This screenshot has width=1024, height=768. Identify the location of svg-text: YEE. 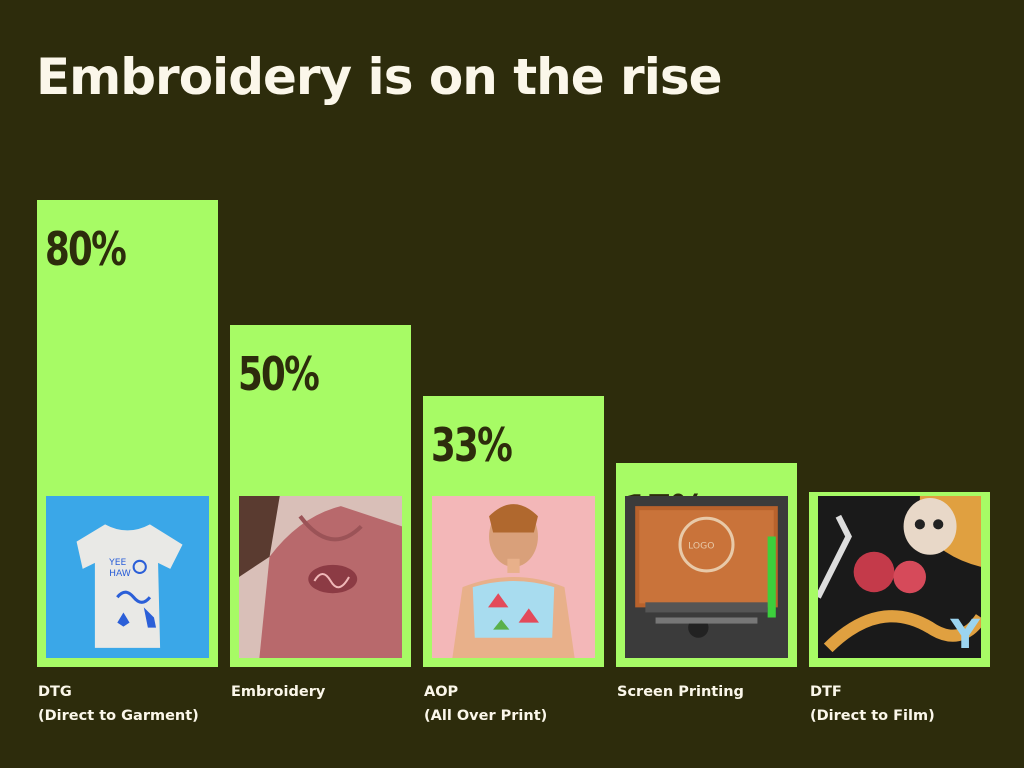
(117, 563).